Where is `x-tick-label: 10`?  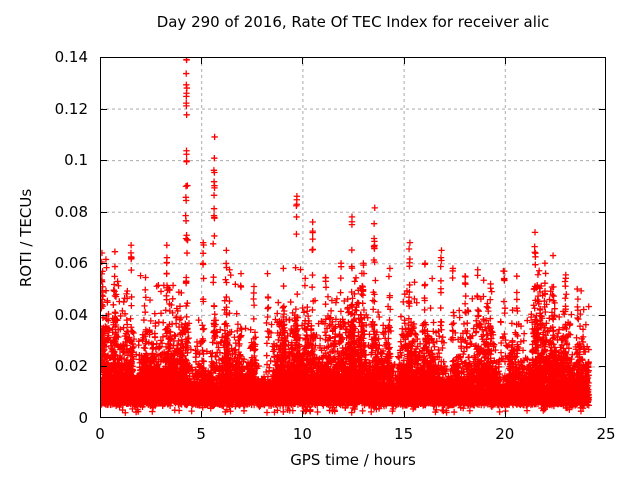
x-tick-label: 10 is located at coordinates (302, 434).